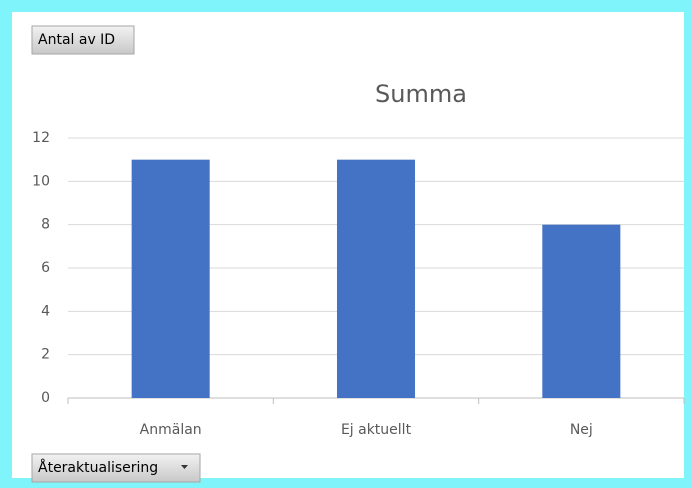 The width and height of the screenshot is (692, 488). I want to click on y-tick-label: 2, so click(45, 355).